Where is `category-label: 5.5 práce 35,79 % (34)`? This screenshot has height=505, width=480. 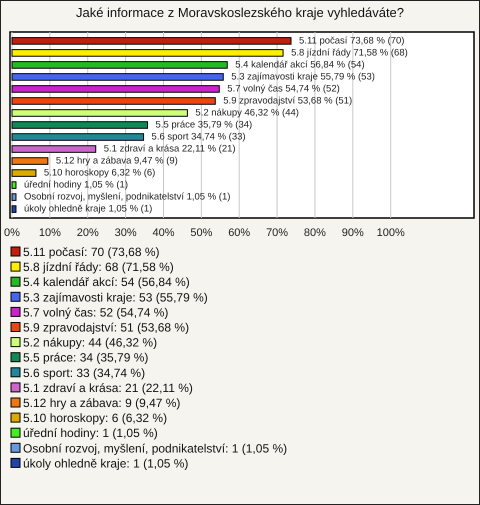 category-label: 5.5 práce 35,79 % (34) is located at coordinates (204, 125).